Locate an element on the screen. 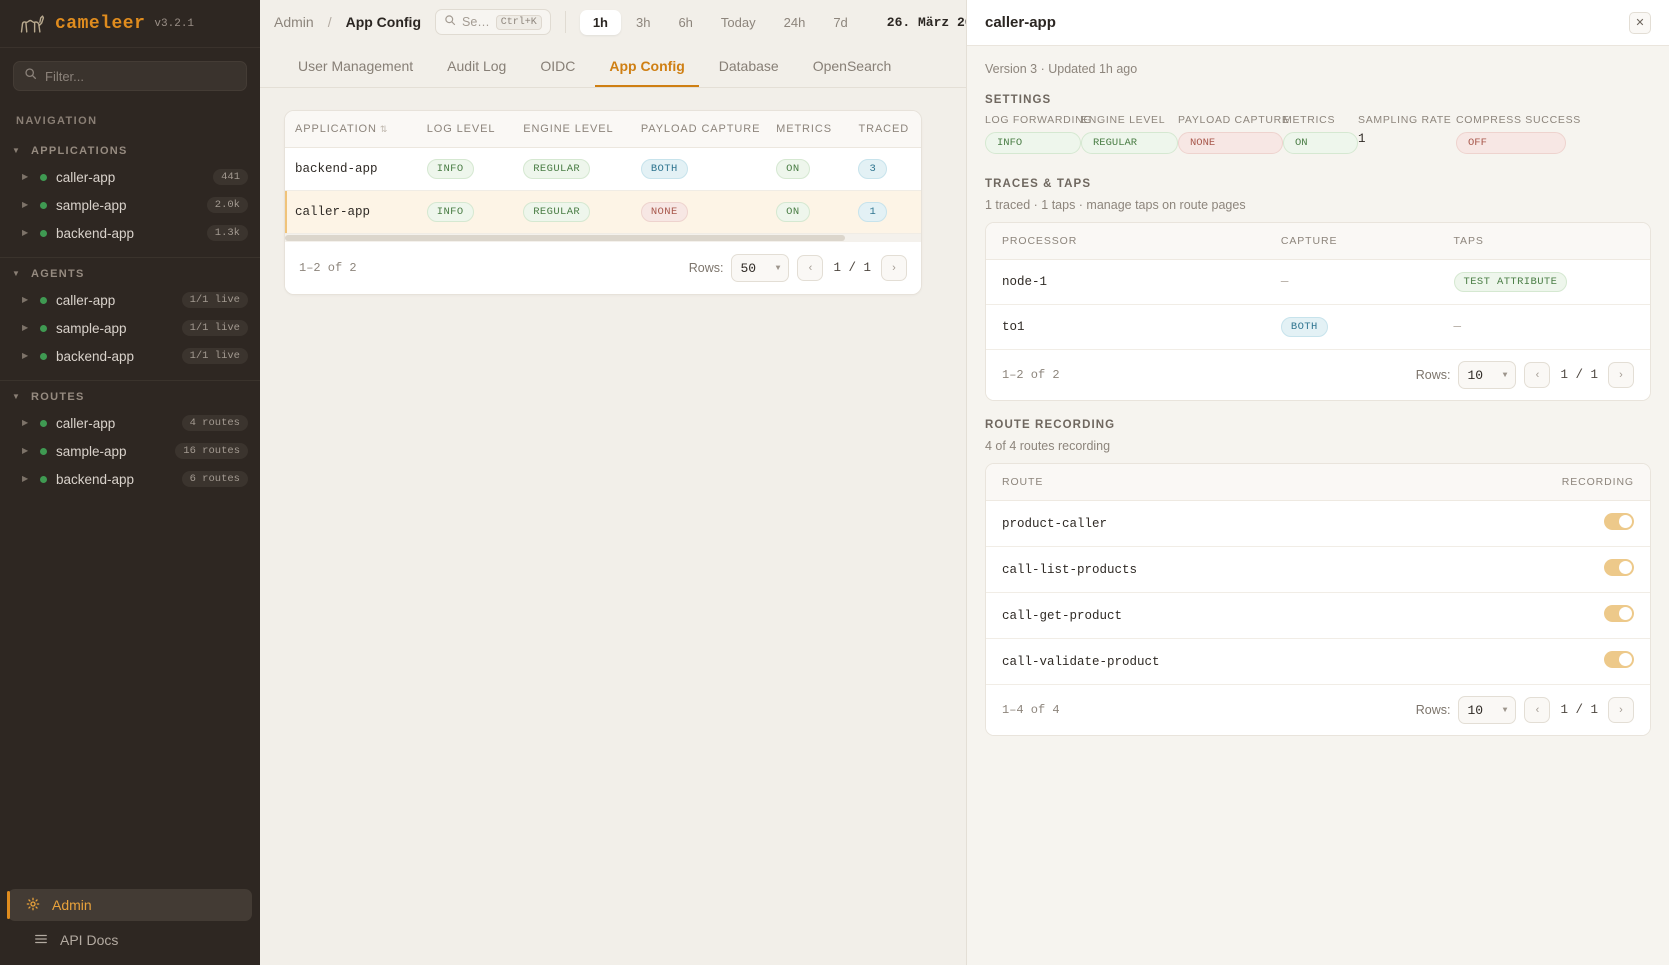 This screenshot has width=1669, height=965. table-row: backend-app INFO REGULAR BOTH O is located at coordinates (603, 169).